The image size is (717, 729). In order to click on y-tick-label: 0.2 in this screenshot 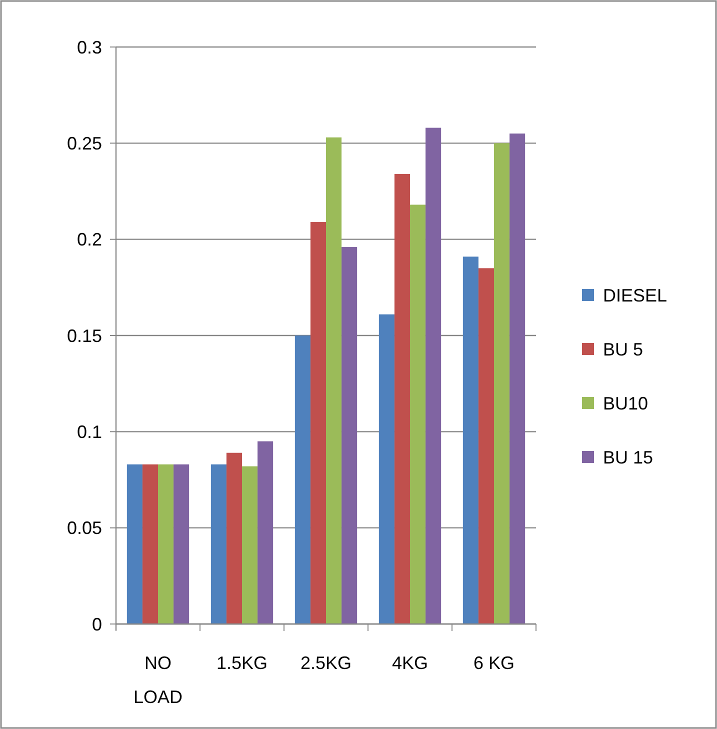, I will do `click(89, 240)`.